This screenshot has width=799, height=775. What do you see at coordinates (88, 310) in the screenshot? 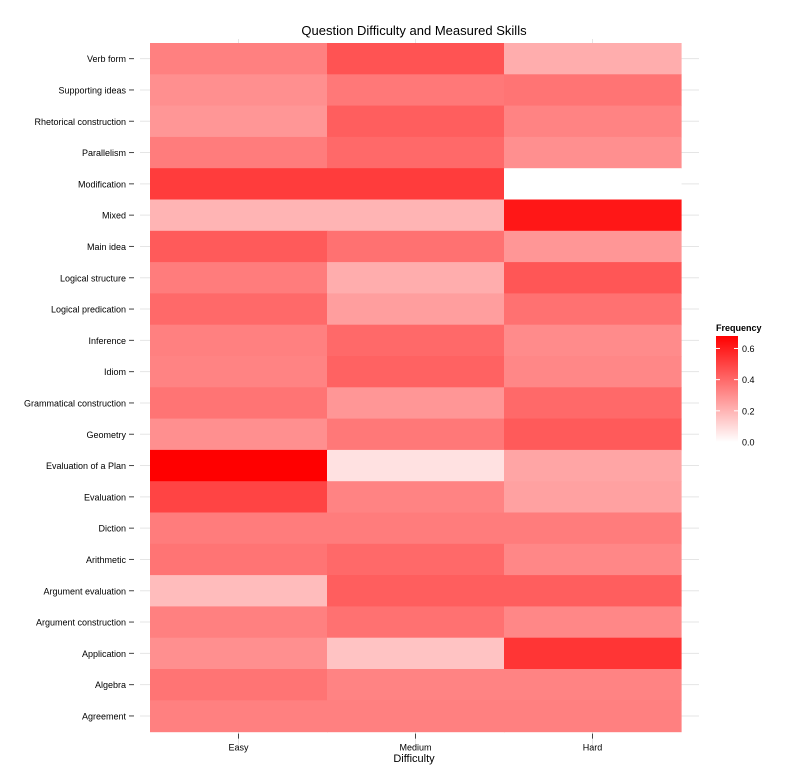
I see `y-tick-label: Logical predication` at bounding box center [88, 310].